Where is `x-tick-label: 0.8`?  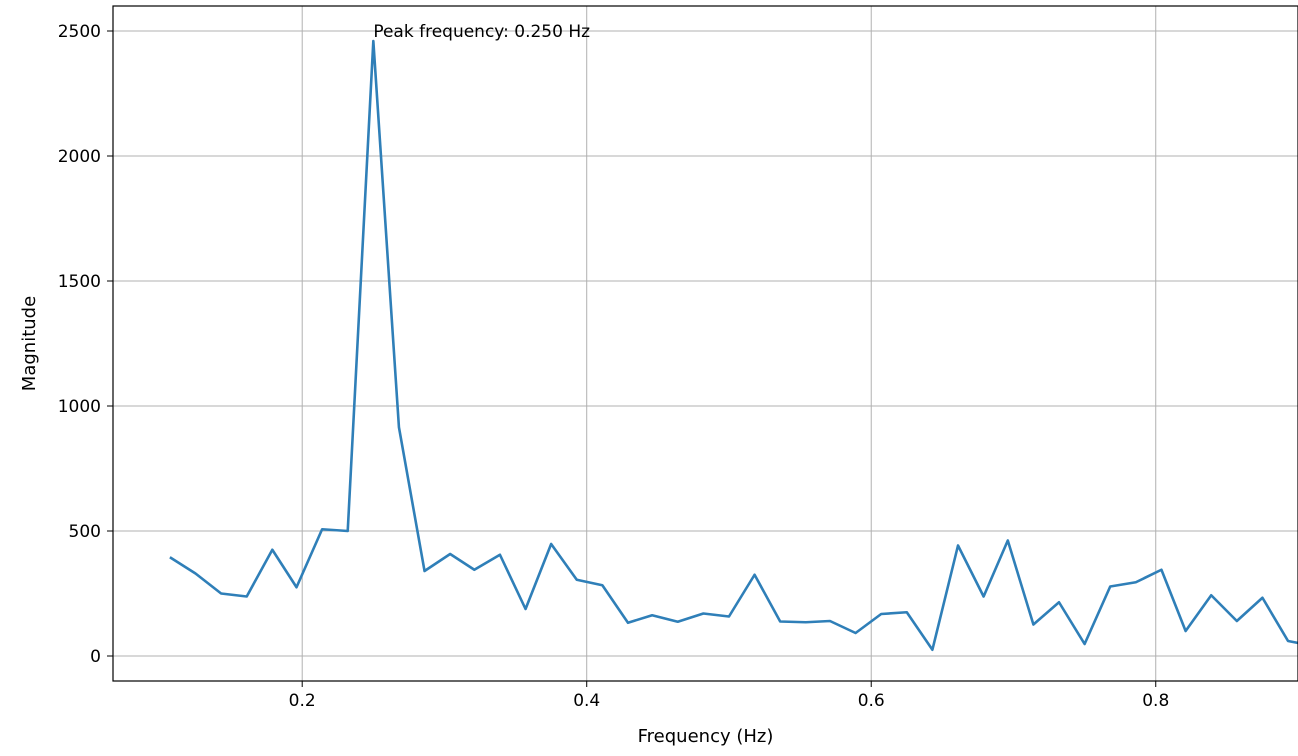
x-tick-label: 0.8 is located at coordinates (1155, 701).